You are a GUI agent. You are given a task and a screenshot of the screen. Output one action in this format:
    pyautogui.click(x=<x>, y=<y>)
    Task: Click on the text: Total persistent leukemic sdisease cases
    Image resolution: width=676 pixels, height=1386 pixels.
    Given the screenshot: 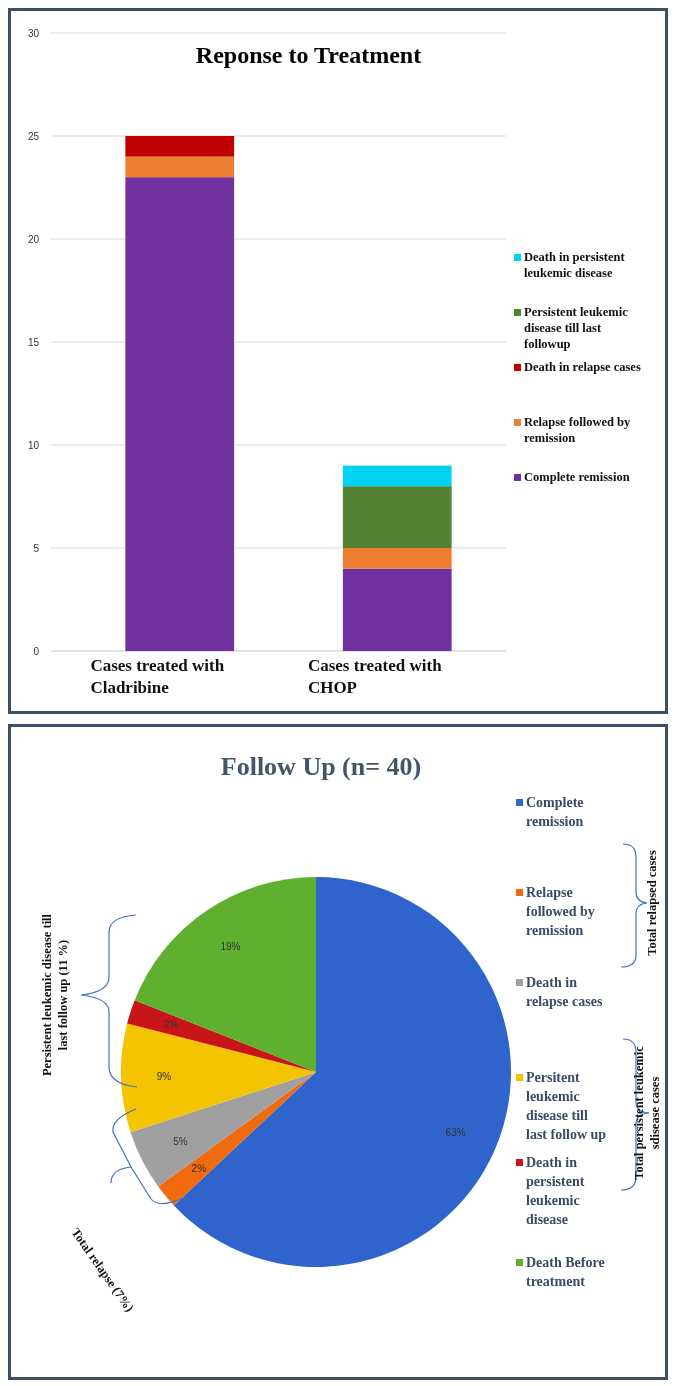 What is the action you would take?
    pyautogui.click(x=647, y=1112)
    